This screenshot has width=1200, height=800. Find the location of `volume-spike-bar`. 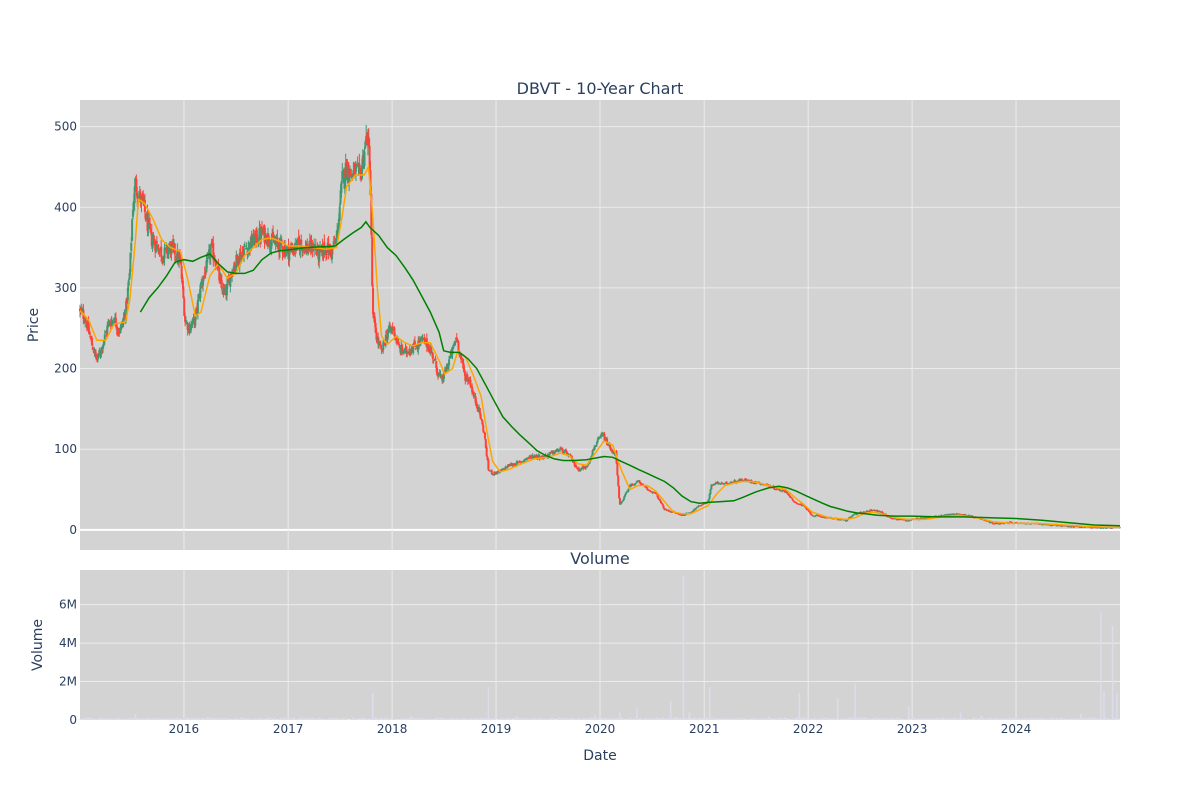

volume-spike-bar is located at coordinates (1117, 706).